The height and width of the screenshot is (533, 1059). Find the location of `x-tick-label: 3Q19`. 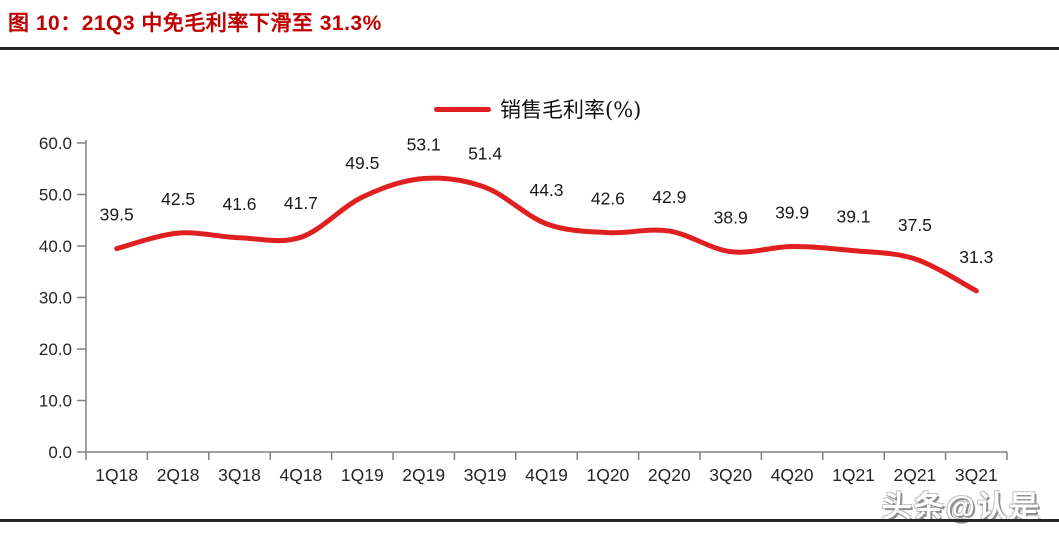

x-tick-label: 3Q19 is located at coordinates (485, 475).